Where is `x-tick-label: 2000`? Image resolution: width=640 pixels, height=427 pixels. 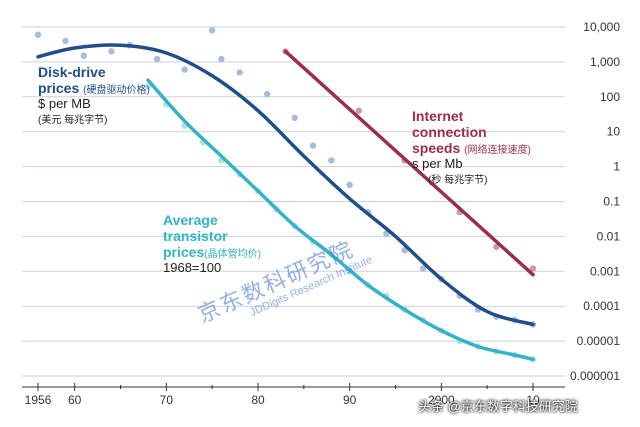
x-tick-label: 2000 is located at coordinates (441, 400).